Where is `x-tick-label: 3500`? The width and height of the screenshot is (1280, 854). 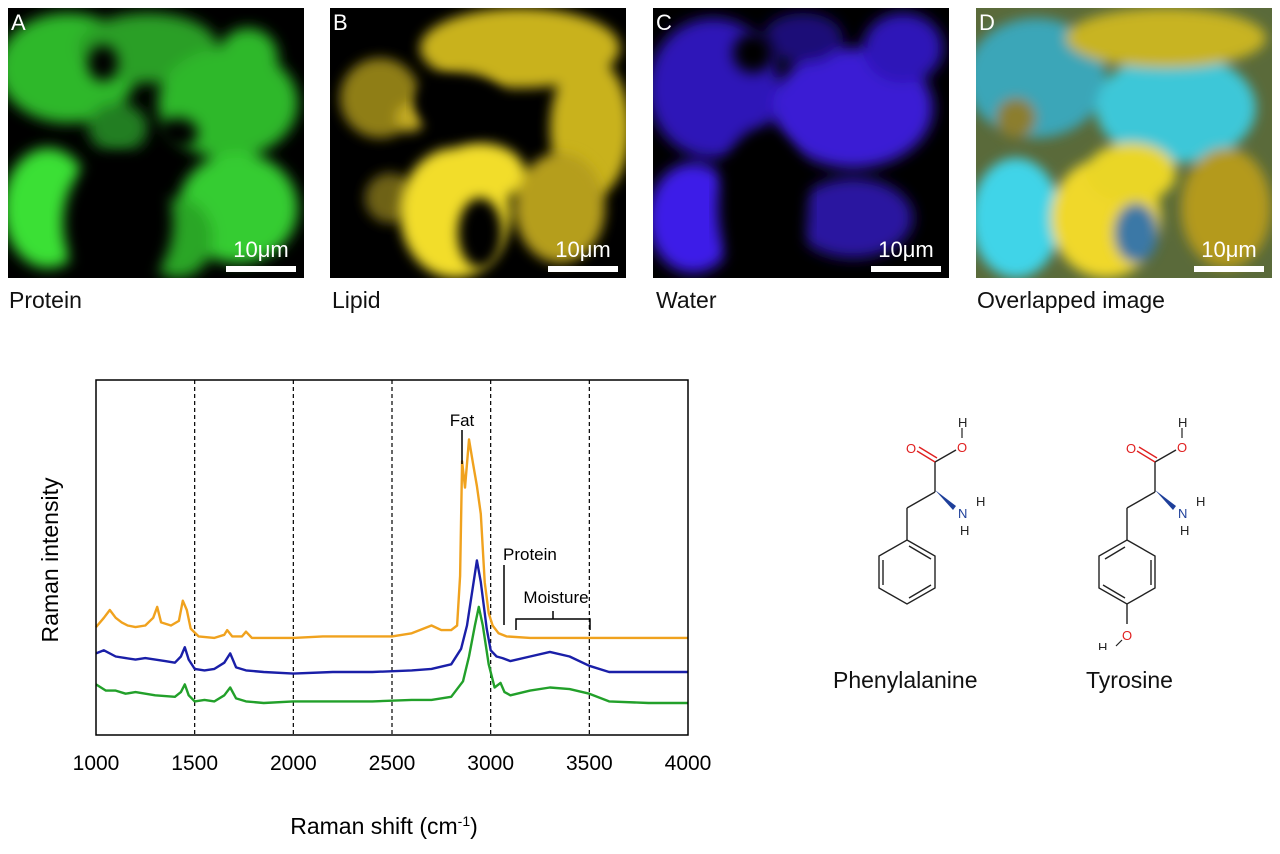
x-tick-label: 3500 is located at coordinates (589, 763).